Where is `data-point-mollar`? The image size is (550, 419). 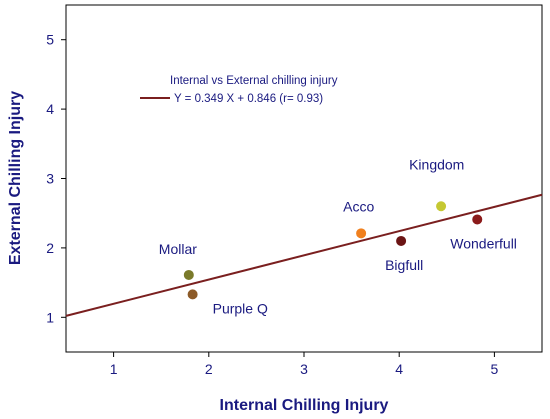 data-point-mollar is located at coordinates (188, 274).